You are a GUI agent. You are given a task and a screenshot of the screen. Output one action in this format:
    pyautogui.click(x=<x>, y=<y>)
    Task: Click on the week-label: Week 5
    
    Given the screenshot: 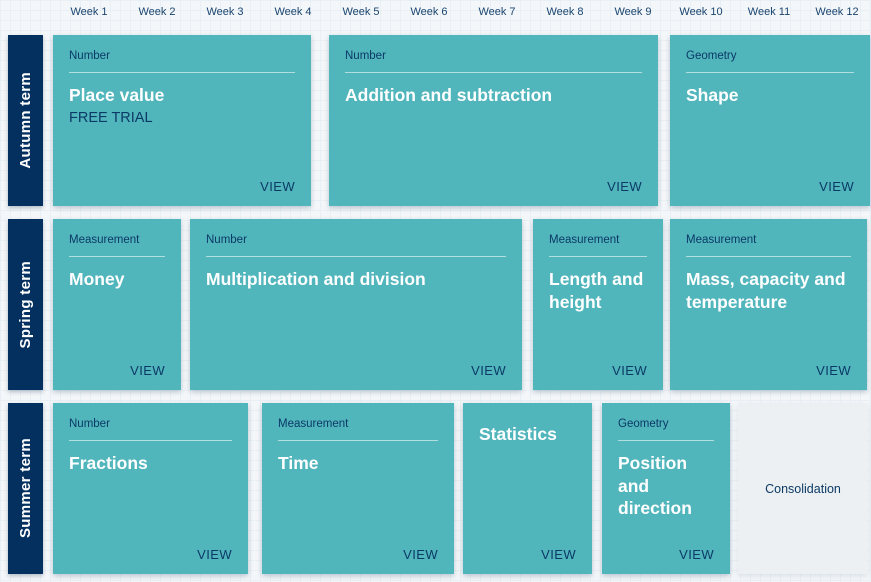 What is the action you would take?
    pyautogui.click(x=361, y=12)
    